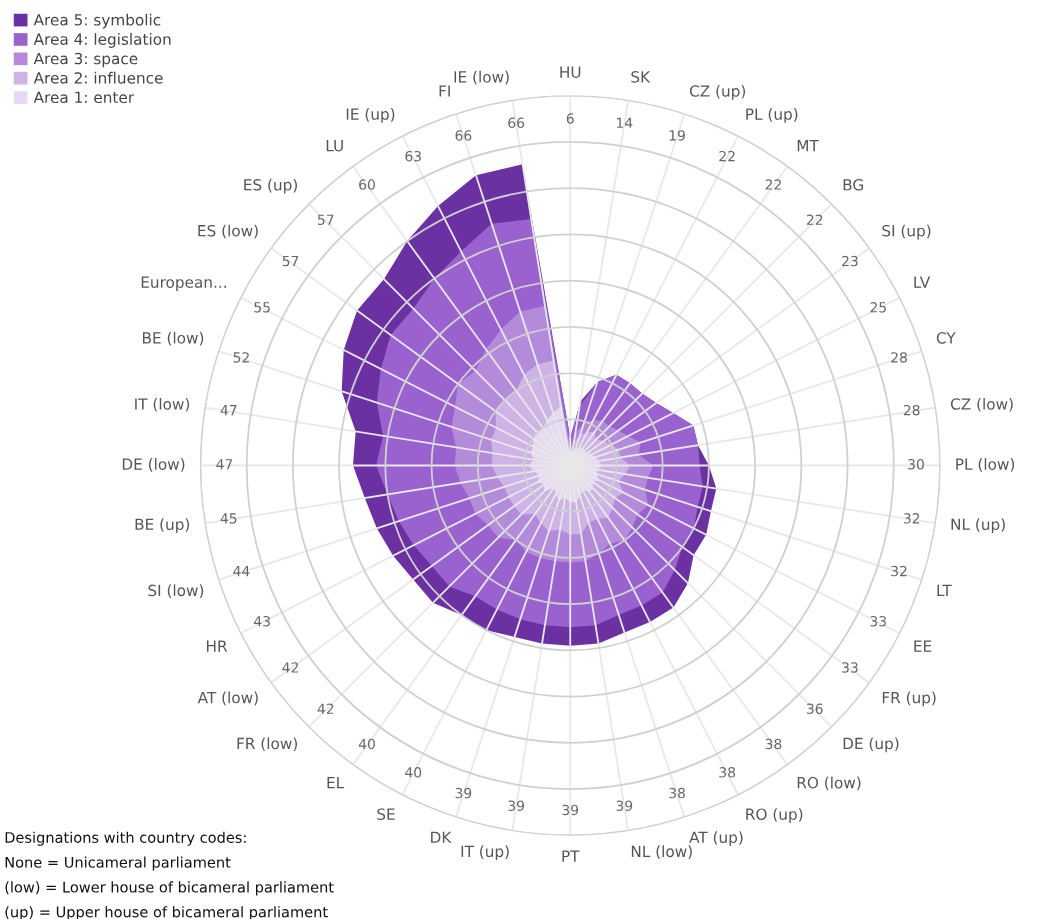 The width and height of the screenshot is (1055, 919). Describe the element at coordinates (367, 184) in the screenshot. I see `text: 60` at that location.